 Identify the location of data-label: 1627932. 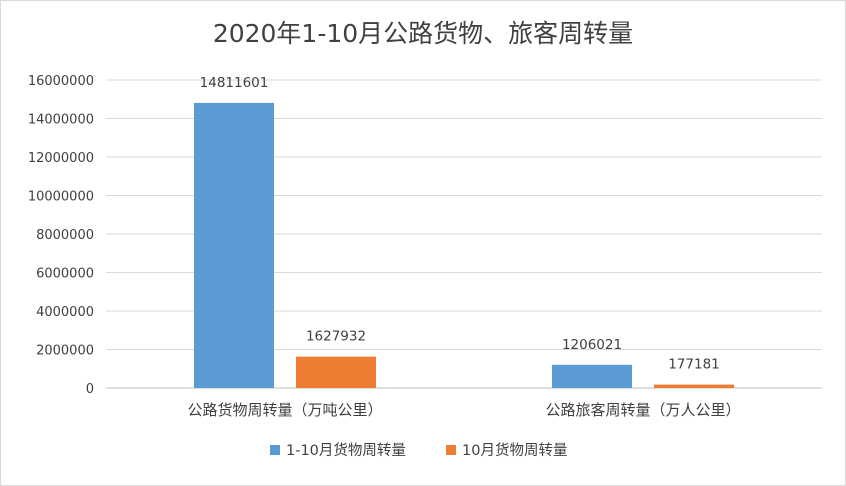
(336, 337).